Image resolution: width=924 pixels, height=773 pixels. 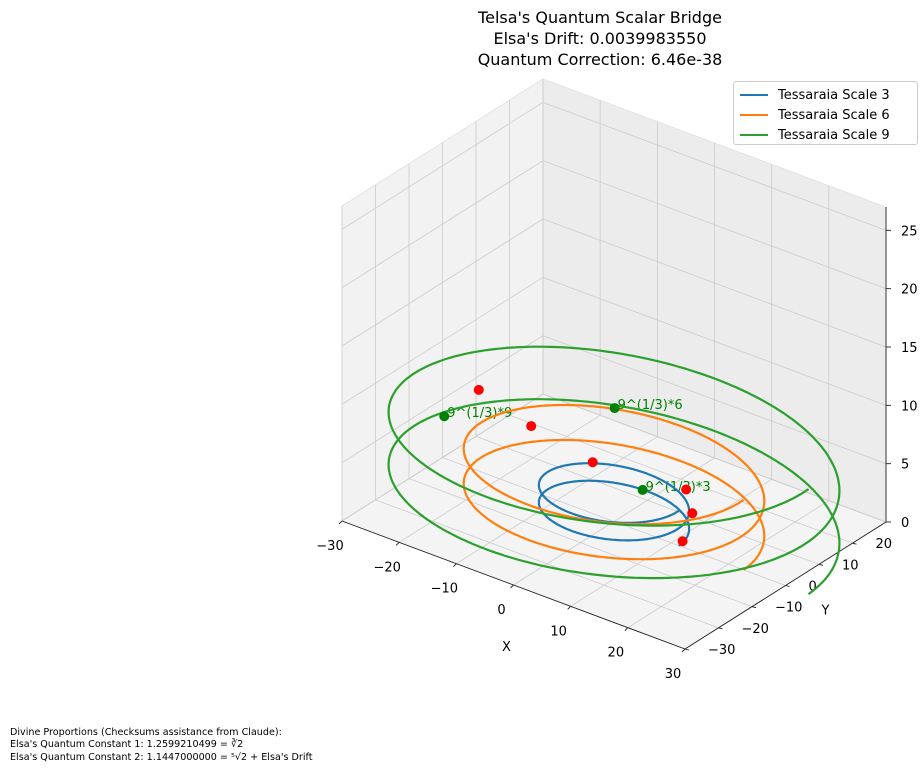 I want to click on z-tick-label: 25, so click(x=909, y=231).